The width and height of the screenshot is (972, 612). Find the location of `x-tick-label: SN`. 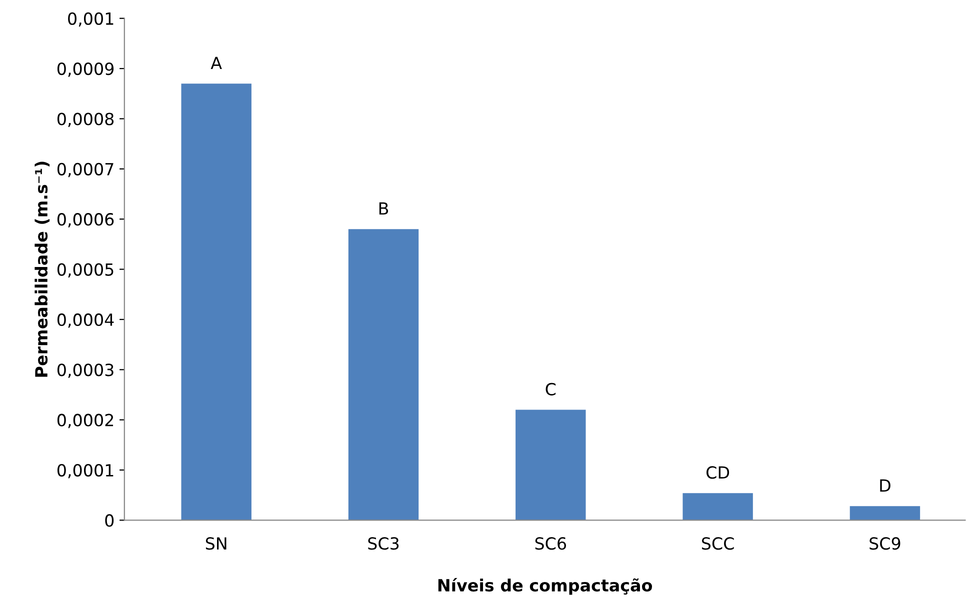

x-tick-label: SN is located at coordinates (216, 543).